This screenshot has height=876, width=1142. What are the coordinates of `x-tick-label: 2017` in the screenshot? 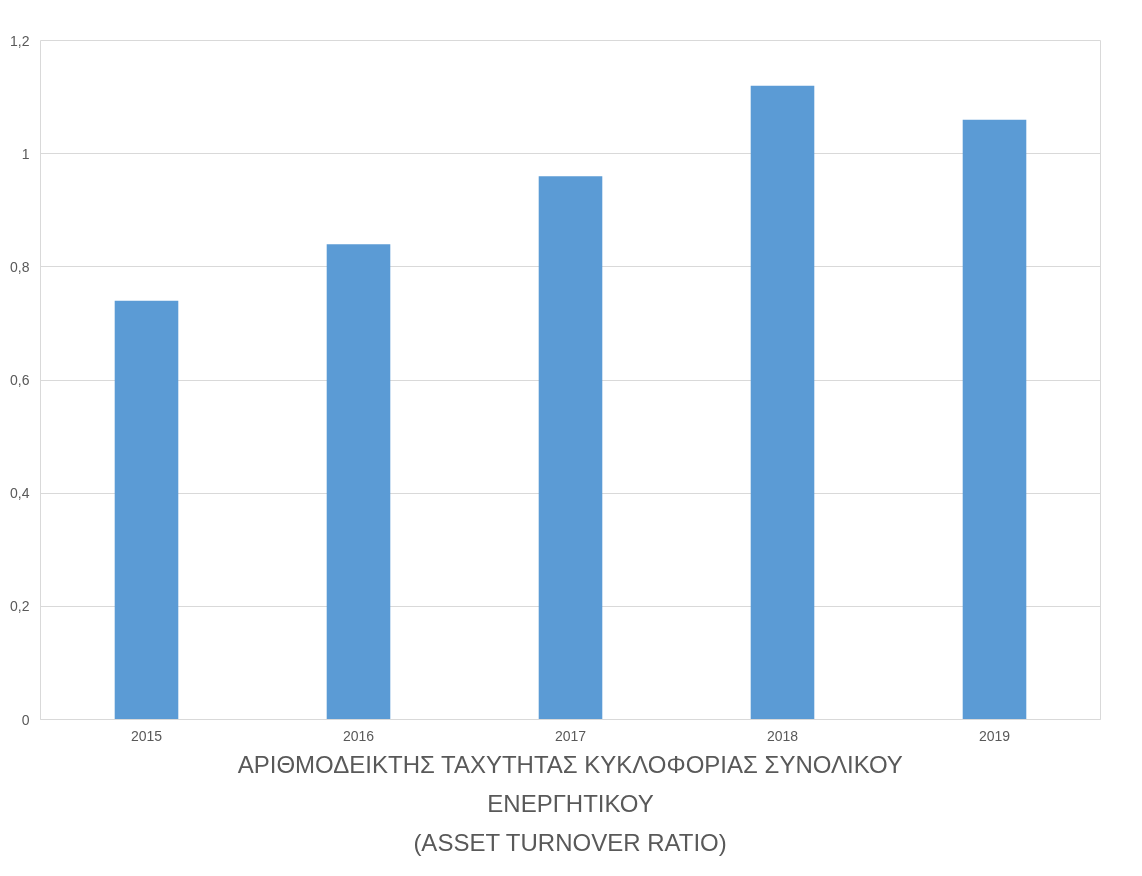 It's located at (570, 735).